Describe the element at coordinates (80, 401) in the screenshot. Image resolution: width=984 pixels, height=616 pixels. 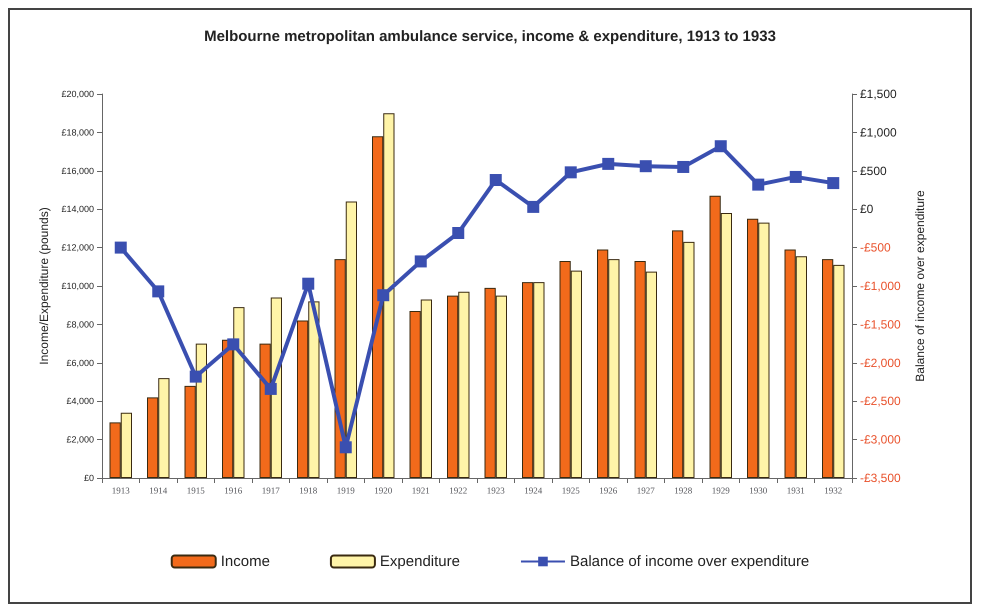
I see `y-tick-label: £4,000` at that location.